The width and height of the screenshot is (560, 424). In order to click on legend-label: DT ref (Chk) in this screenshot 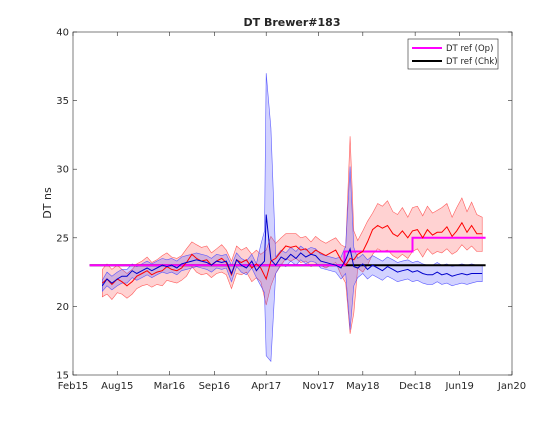, I will do `click(472, 62)`.